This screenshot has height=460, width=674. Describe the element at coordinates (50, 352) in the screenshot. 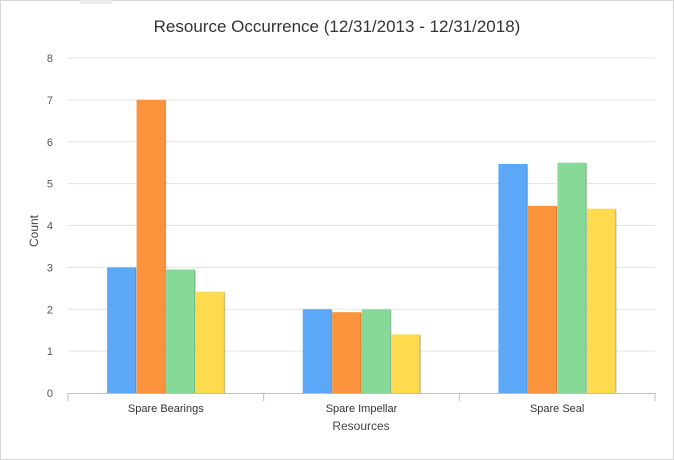

I see `y-tick-label: 1` at that location.